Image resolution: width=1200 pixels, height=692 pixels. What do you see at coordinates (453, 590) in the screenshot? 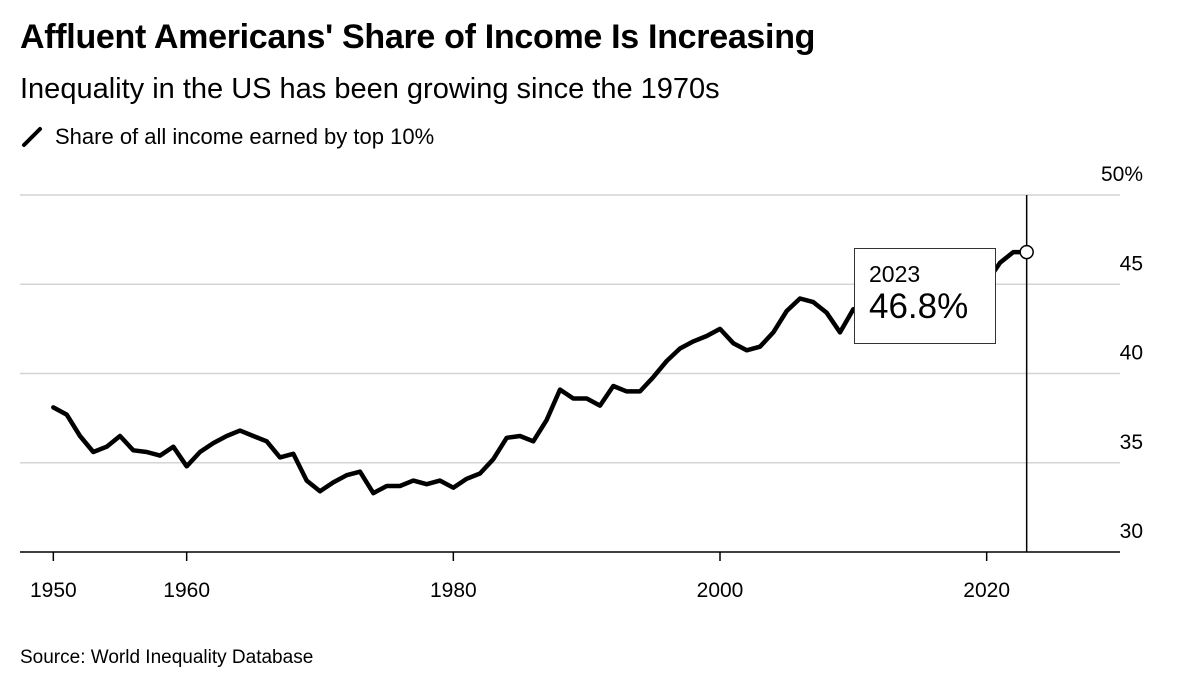
I see `x-tick-label-1980: 1980` at bounding box center [453, 590].